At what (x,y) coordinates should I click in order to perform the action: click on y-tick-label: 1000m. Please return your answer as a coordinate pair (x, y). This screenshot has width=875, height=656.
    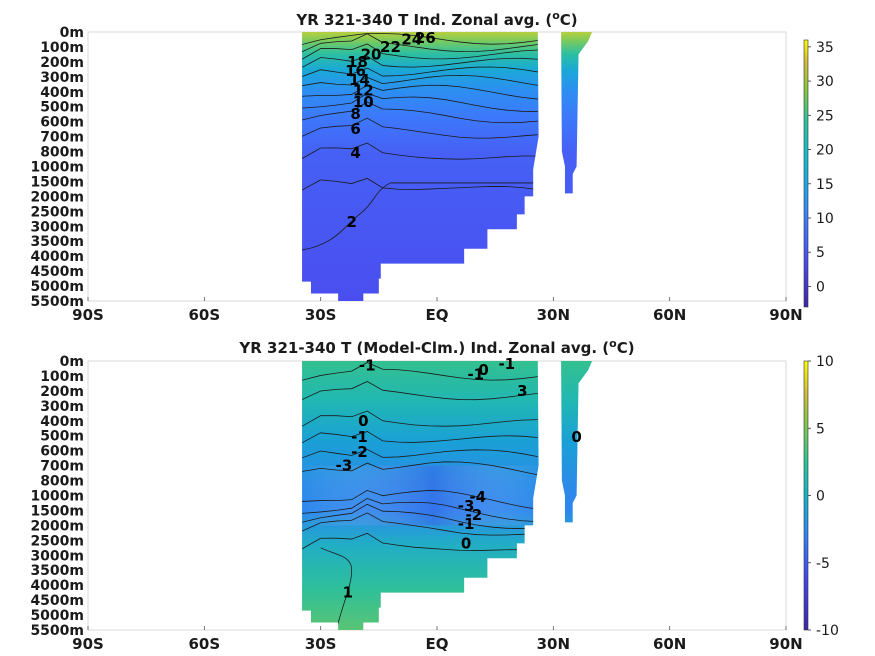
    Looking at the image, I should click on (57, 168).